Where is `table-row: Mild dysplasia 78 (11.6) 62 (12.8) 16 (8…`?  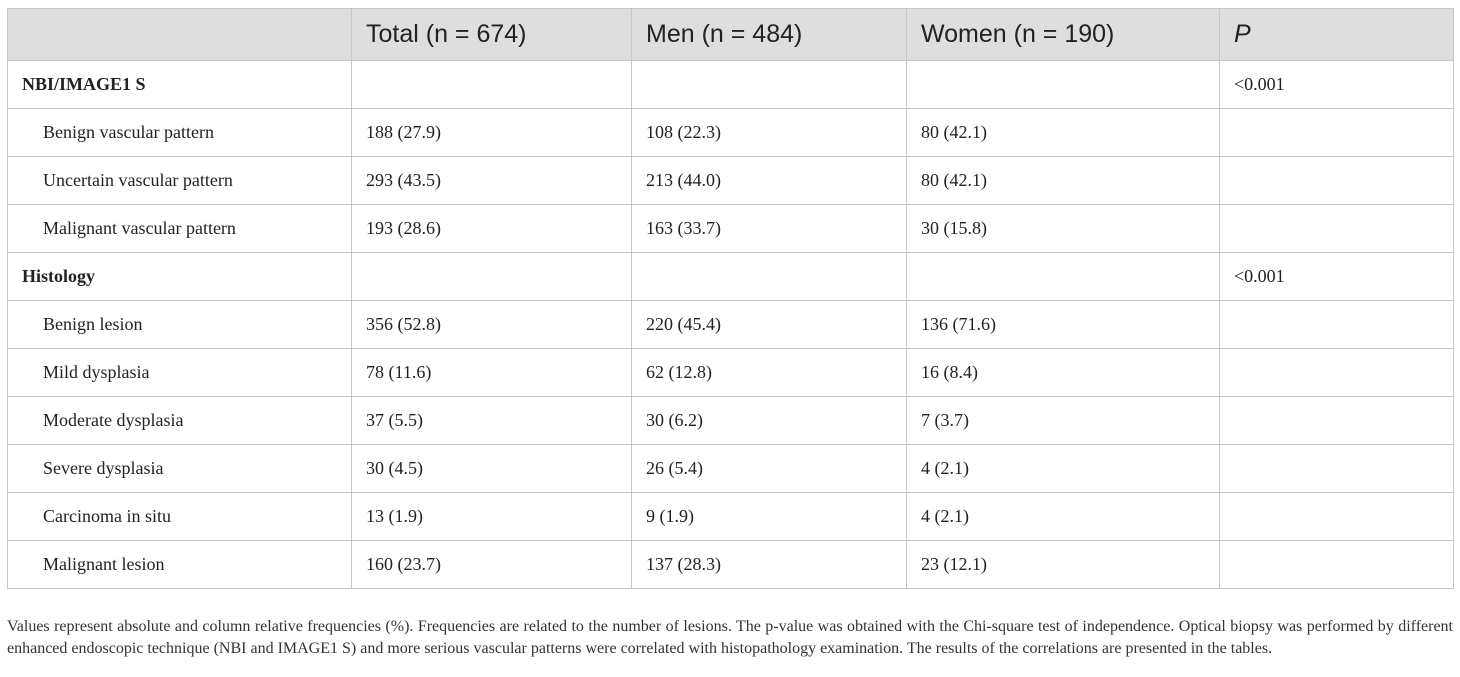 table-row: Mild dysplasia 78 (11.6) 62 (12.8) 16 (8… is located at coordinates (730, 372).